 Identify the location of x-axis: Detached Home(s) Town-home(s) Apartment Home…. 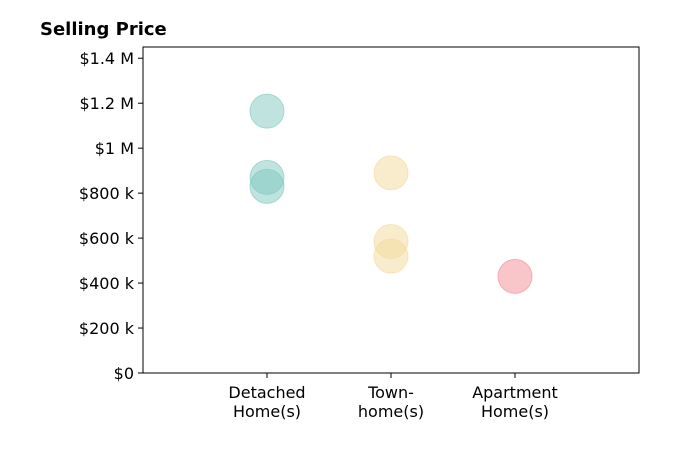
(393, 397).